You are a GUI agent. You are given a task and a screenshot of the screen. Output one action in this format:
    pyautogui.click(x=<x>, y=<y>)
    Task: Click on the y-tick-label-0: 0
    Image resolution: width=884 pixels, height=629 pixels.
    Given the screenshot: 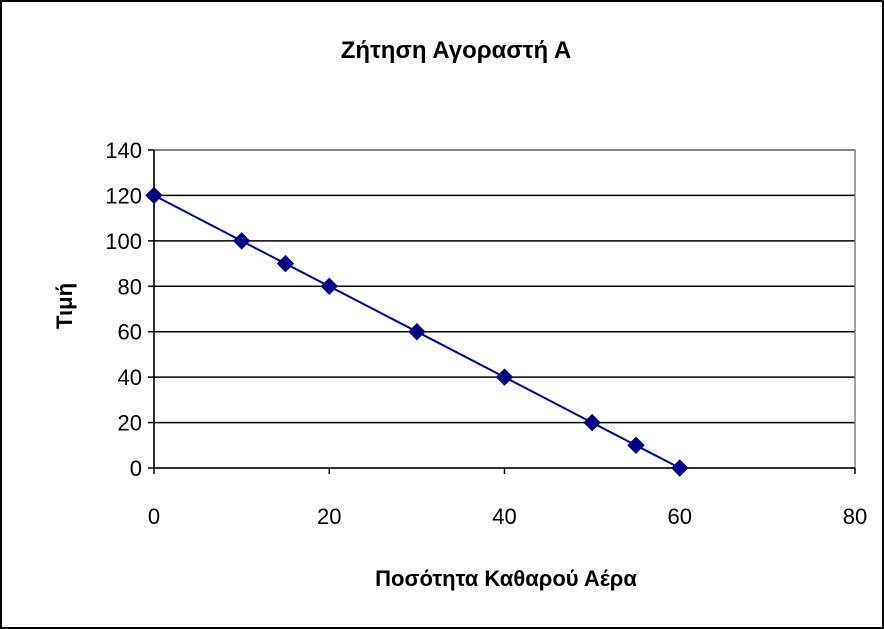 What is the action you would take?
    pyautogui.click(x=136, y=468)
    